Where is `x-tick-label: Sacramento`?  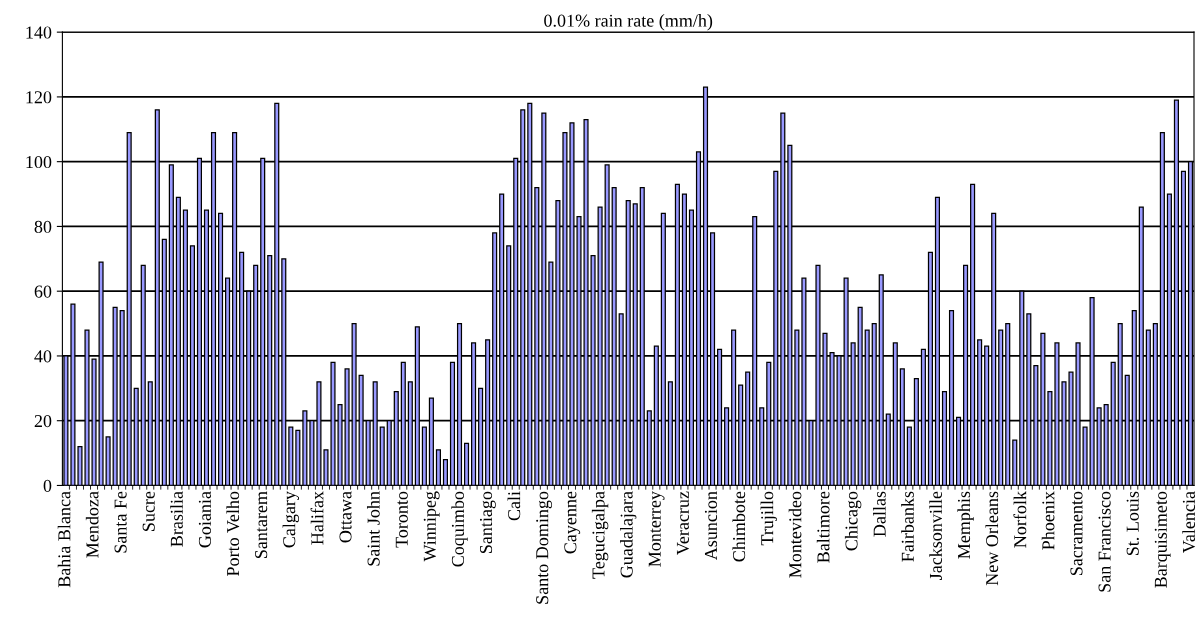 x-tick-label: Sacramento is located at coordinates (1076, 533).